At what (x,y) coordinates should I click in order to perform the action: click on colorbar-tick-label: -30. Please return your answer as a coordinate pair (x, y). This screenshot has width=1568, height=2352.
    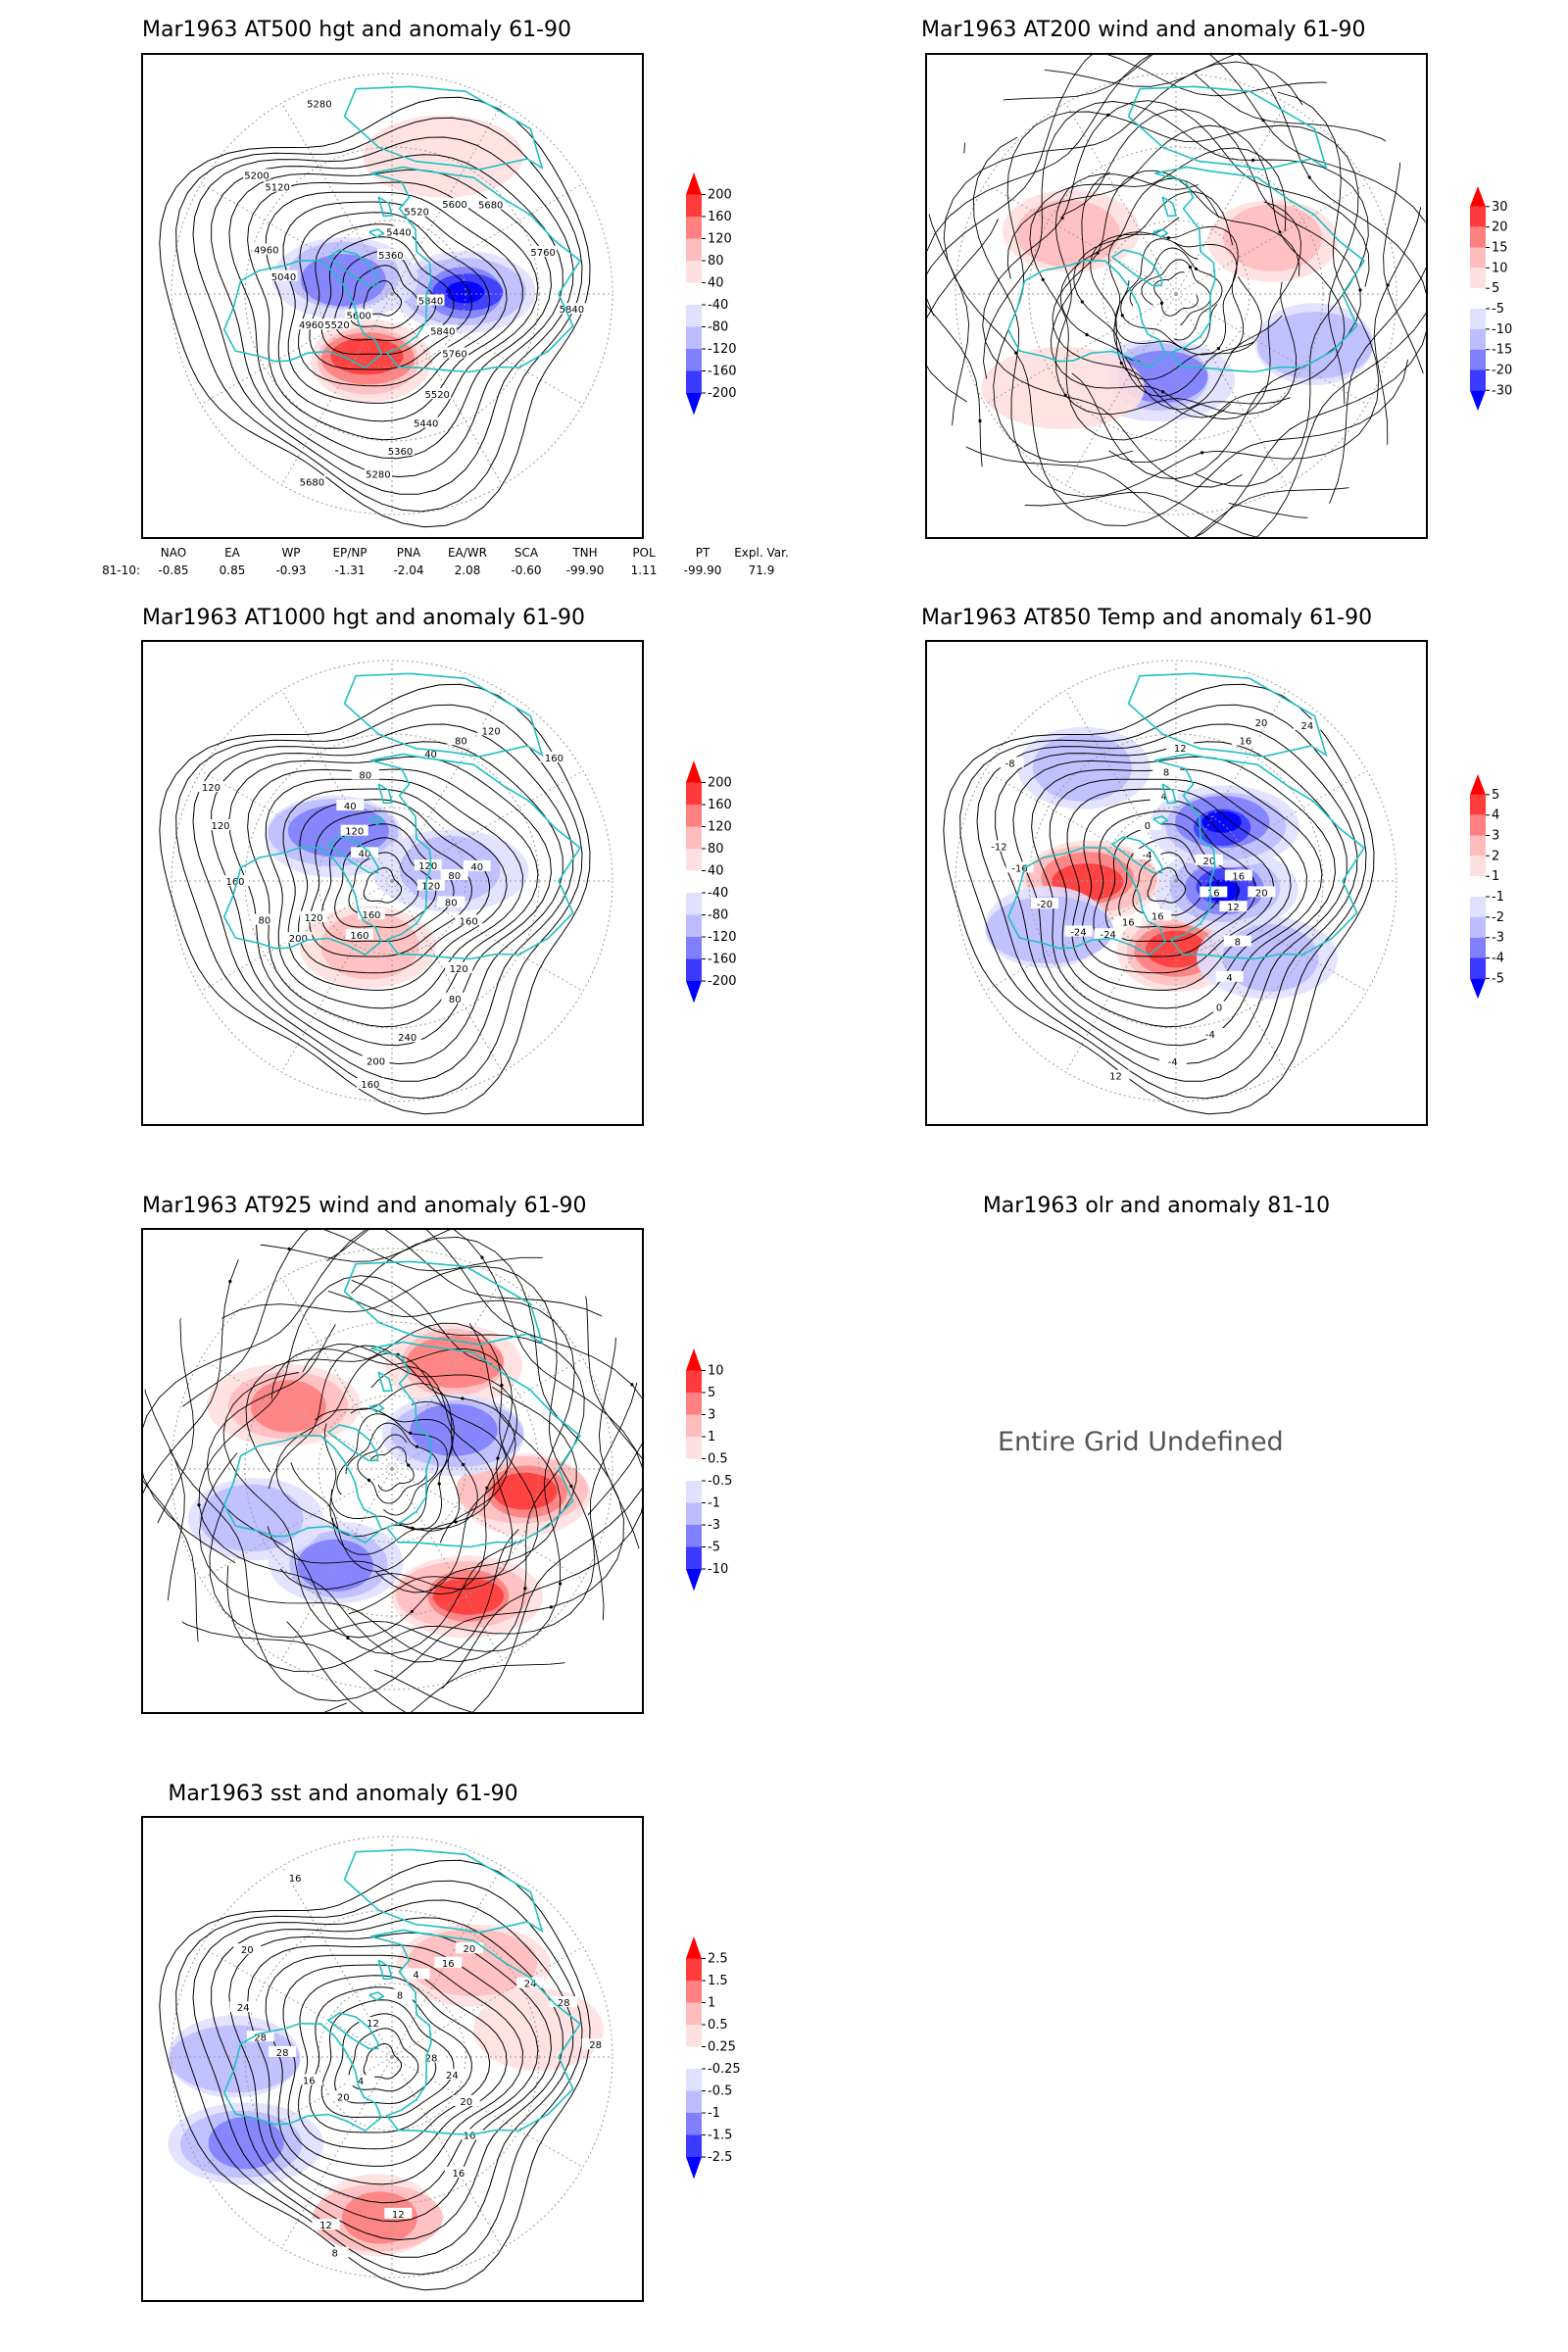
    Looking at the image, I should click on (1502, 390).